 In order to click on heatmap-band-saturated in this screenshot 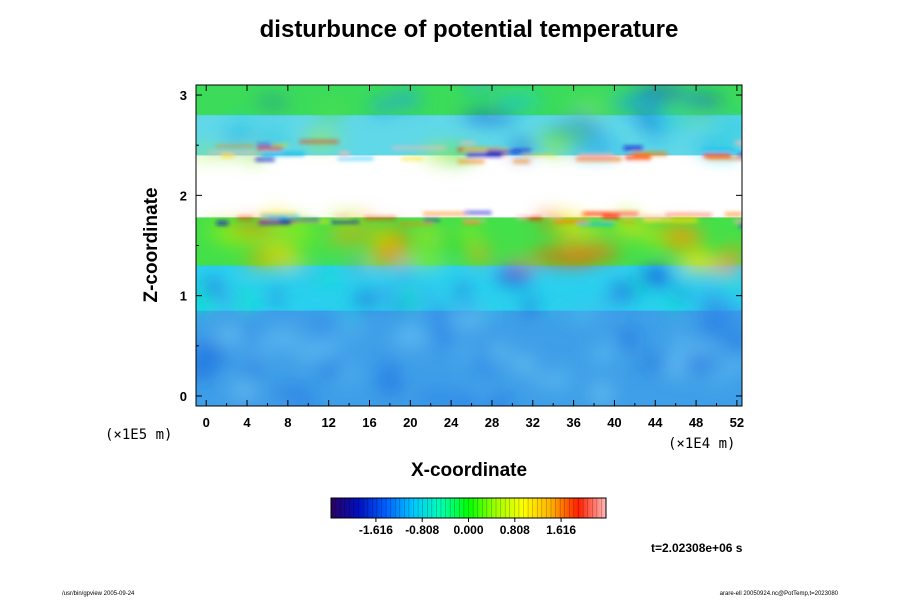, I will do `click(469, 186)`.